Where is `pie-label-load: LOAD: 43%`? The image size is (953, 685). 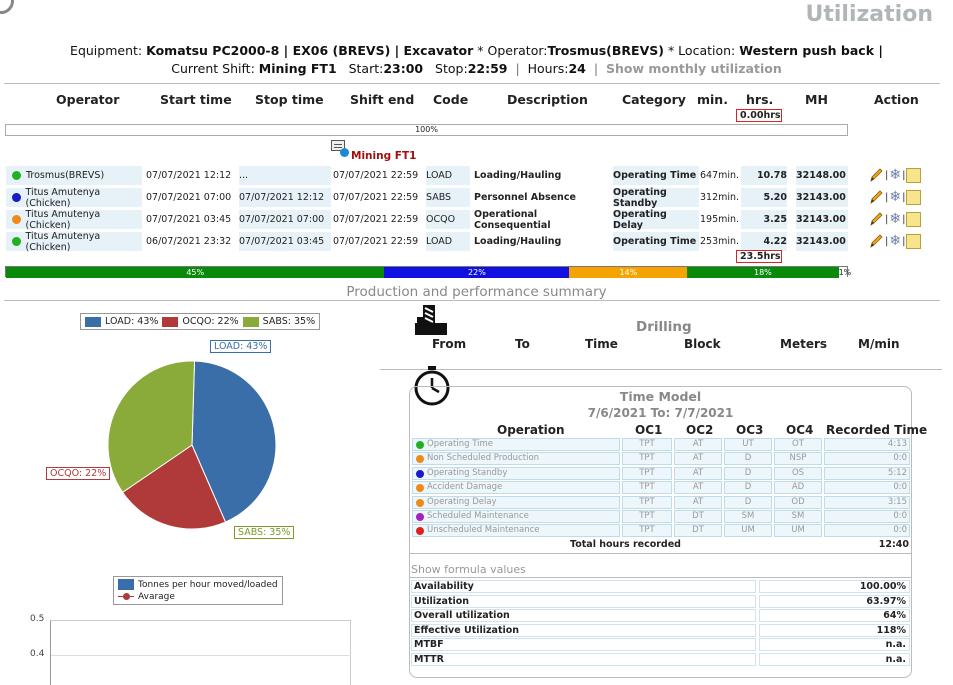
pie-label-load: LOAD: 43% is located at coordinates (241, 346).